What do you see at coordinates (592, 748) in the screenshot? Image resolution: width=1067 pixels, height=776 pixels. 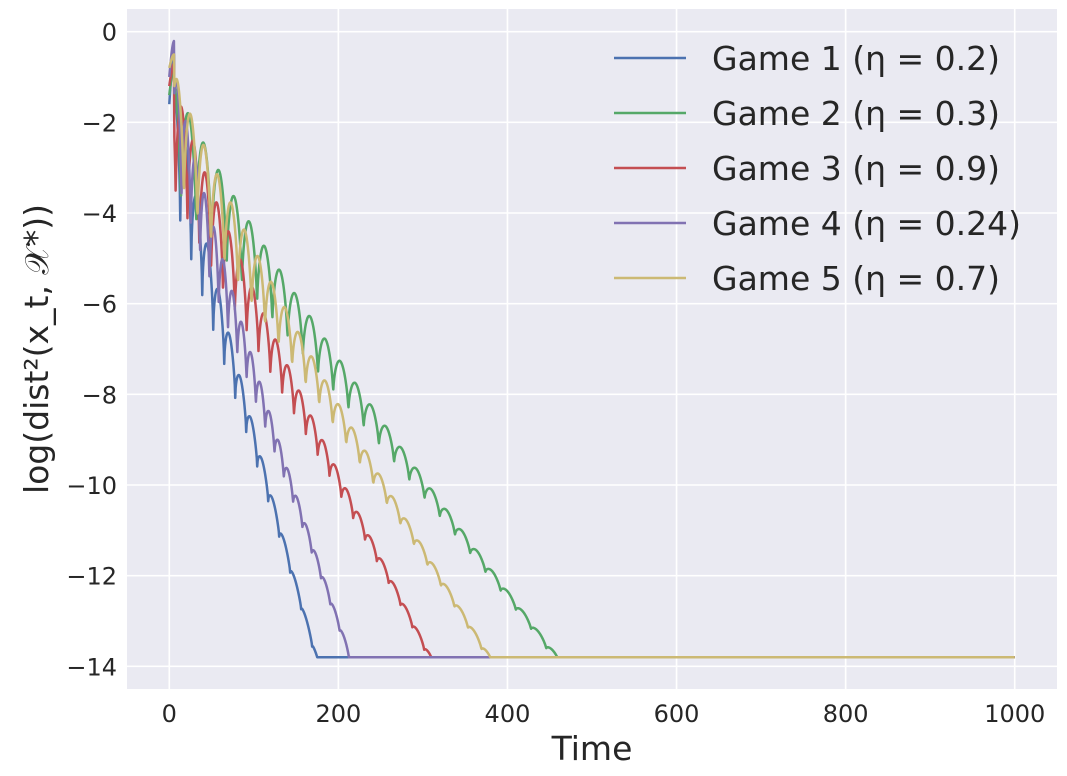 I see `x-axis-title: Time` at bounding box center [592, 748].